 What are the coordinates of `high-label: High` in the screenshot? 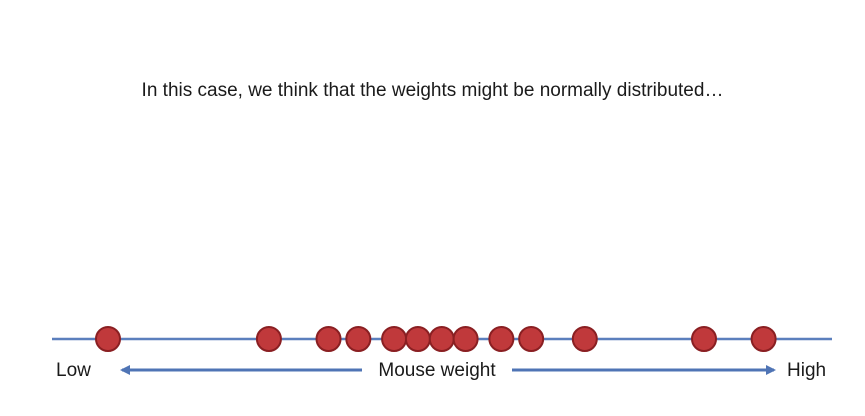 It's located at (806, 370).